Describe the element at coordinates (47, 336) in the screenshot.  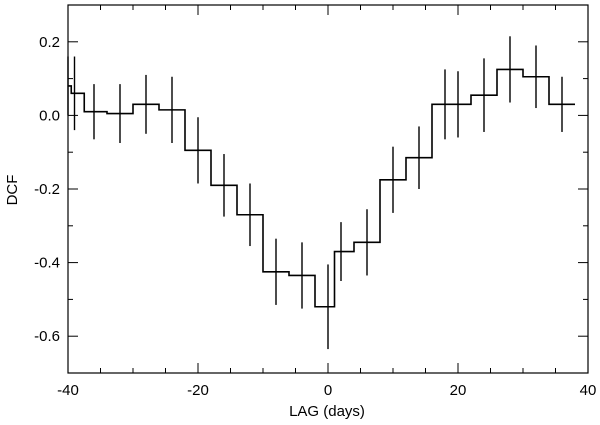
I see `y-tick-label: -0.6` at that location.